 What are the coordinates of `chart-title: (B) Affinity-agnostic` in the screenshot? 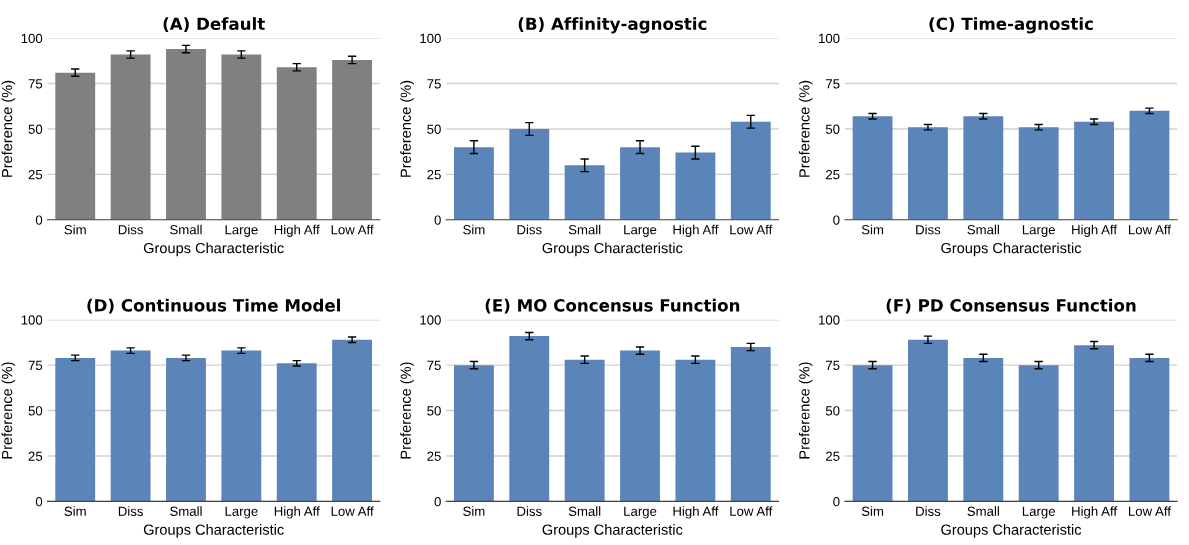 It's located at (612, 25).